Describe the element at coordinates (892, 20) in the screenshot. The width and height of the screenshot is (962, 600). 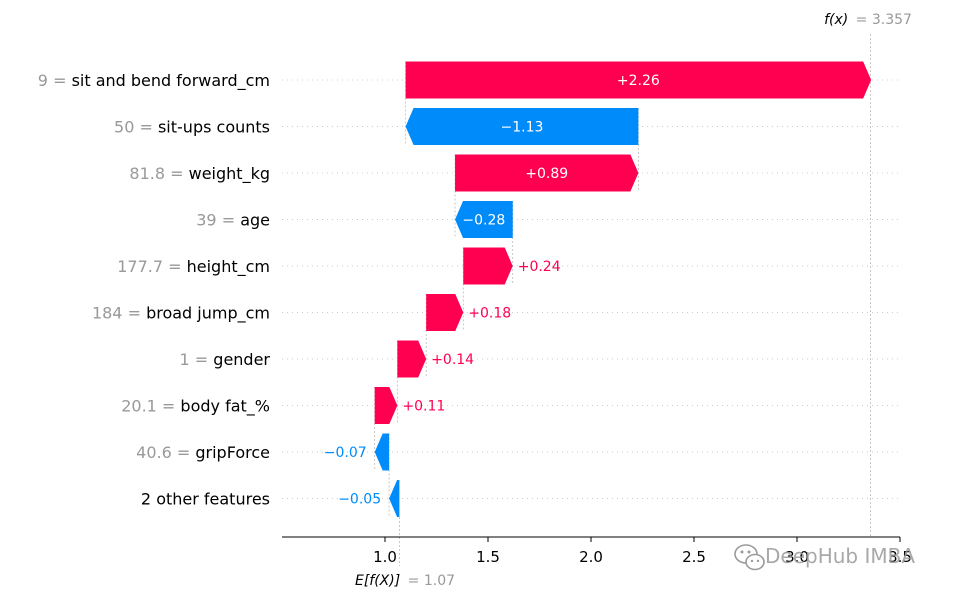
I see `fx-value: 3.357` at that location.